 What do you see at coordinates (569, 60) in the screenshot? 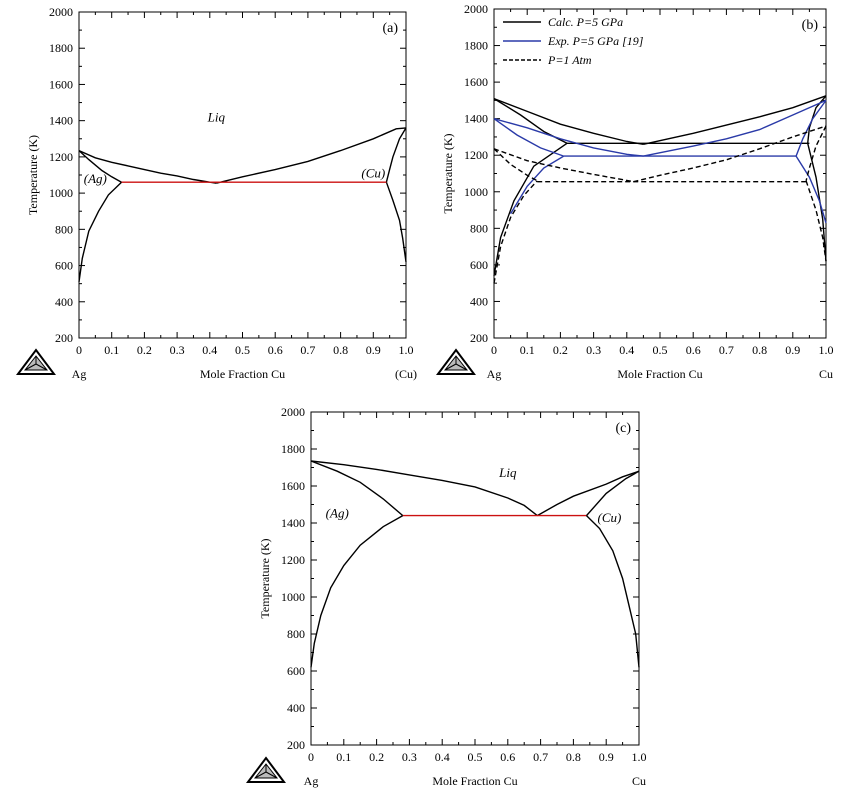
I see `legend-label: P=1 Atm` at bounding box center [569, 60].